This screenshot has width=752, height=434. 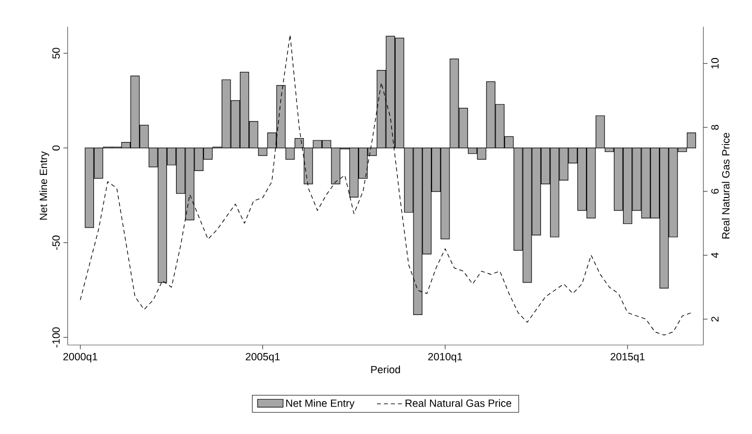 What do you see at coordinates (726, 185) in the screenshot?
I see `y2-axis-title: Real Natural Gas Price` at bounding box center [726, 185].